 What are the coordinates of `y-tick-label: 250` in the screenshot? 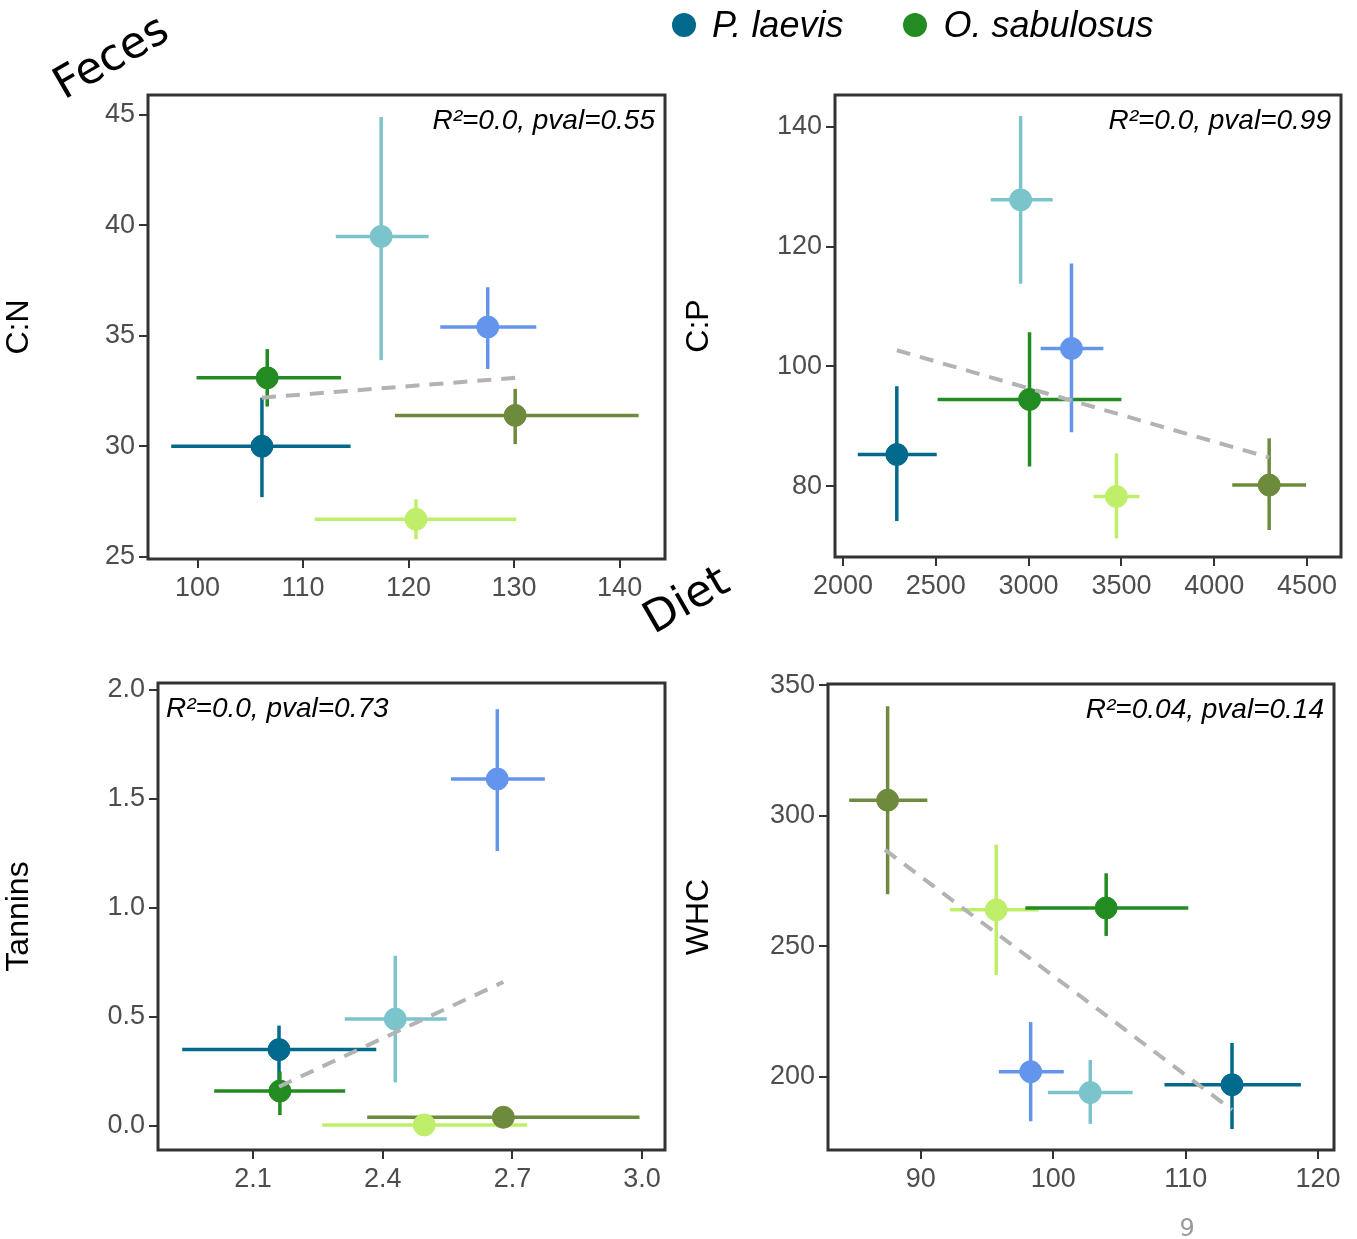 It's located at (792, 944).